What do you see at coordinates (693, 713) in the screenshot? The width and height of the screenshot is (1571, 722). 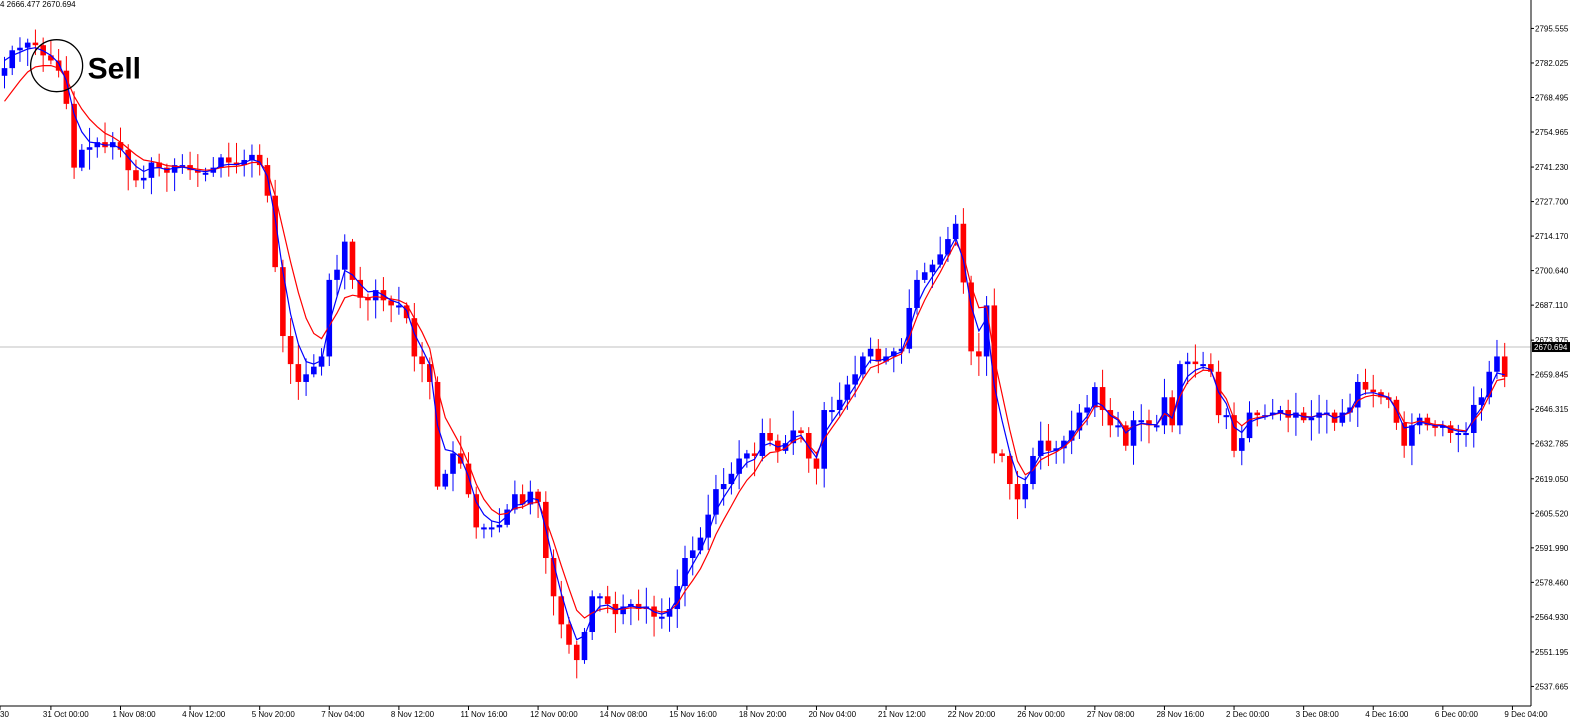 I see `x-tick-label-10: 15 Nov 16:00` at bounding box center [693, 713].